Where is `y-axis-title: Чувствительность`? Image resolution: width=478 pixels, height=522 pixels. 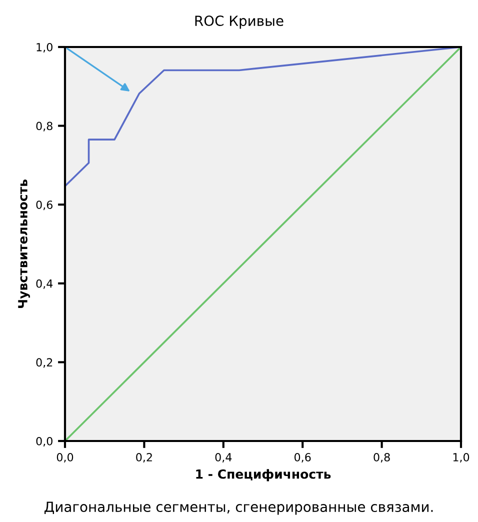
y-axis-title: Чувствительность is located at coordinates (24, 244).